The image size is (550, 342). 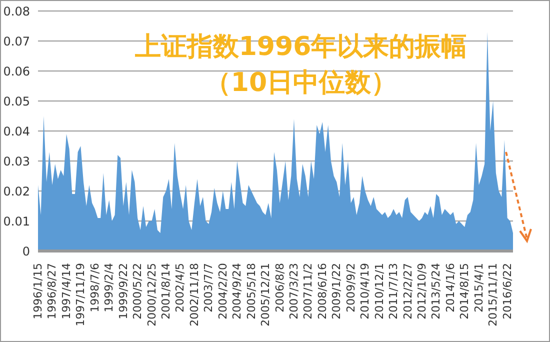 What do you see at coordinates (16, 41) in the screenshot?
I see `y-tick-label: 0.07` at bounding box center [16, 41].